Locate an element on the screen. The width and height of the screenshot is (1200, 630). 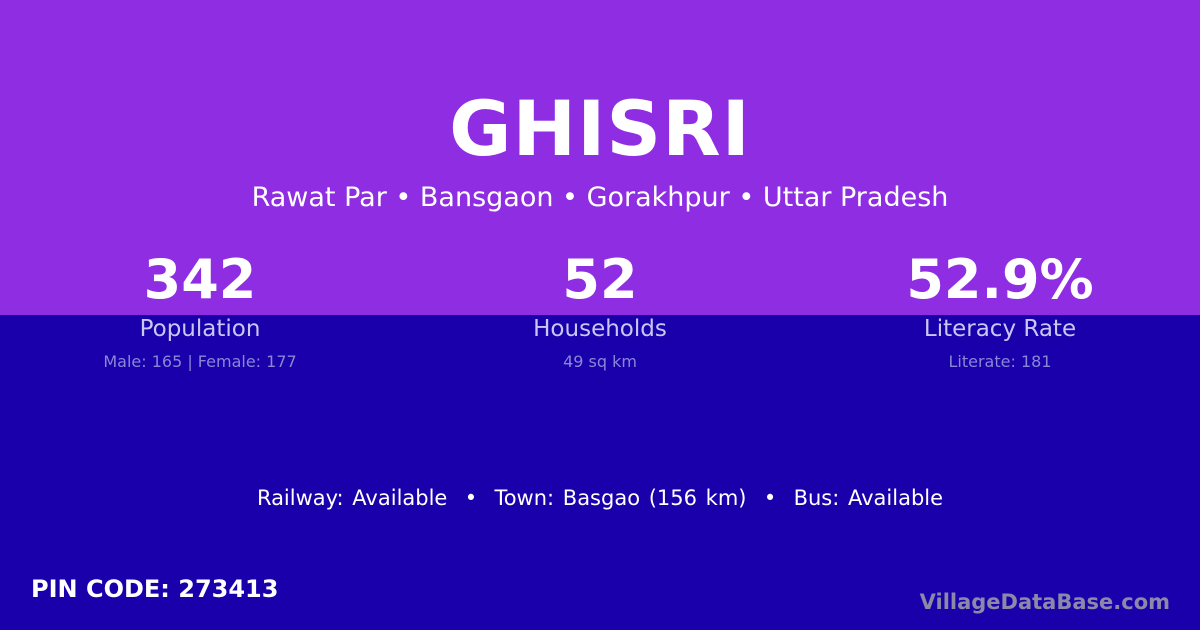
stat-detail: Male: 165 | Female: 177 is located at coordinates (200, 361).